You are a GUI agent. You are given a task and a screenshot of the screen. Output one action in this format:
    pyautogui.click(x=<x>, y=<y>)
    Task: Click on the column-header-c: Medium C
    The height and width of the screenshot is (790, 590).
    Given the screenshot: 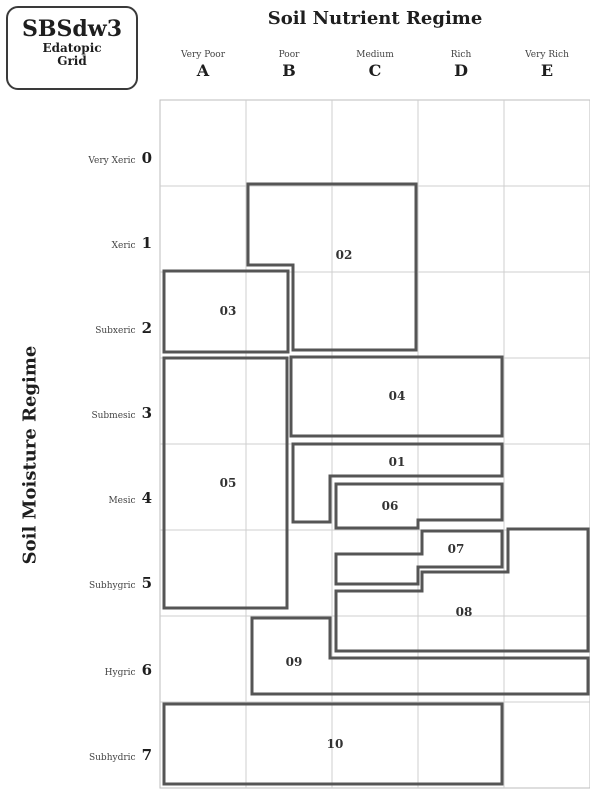 What is the action you would take?
    pyautogui.click(x=375, y=65)
    